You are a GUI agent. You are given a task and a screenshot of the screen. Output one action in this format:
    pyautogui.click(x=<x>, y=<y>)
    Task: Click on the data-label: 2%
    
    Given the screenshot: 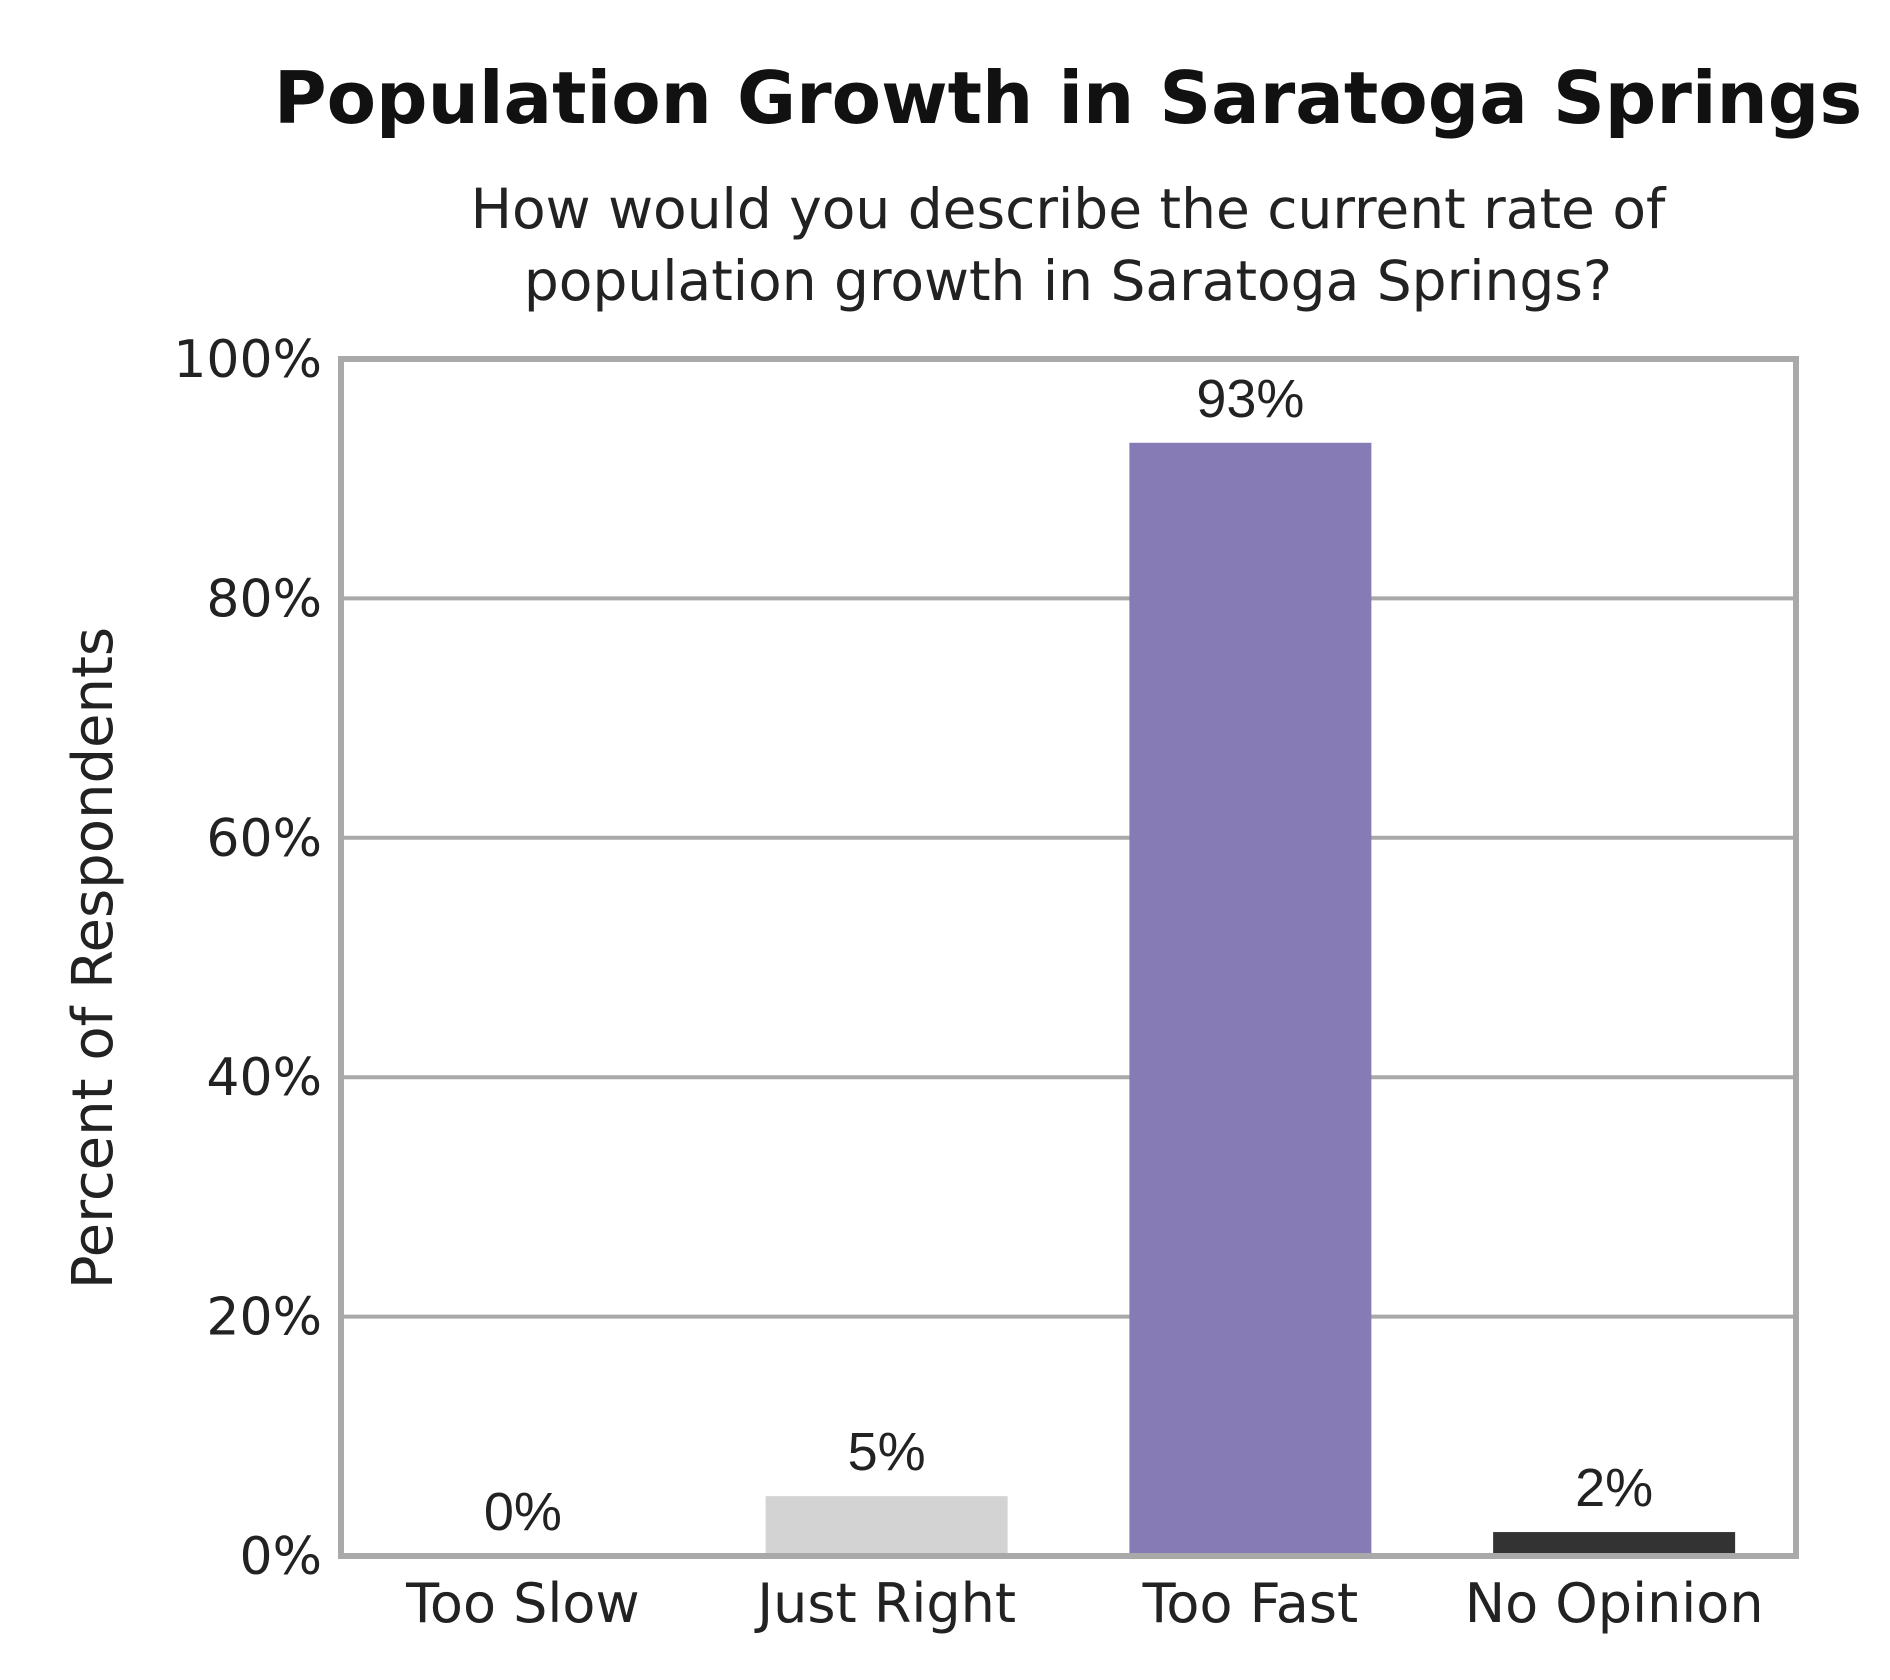 What is the action you would take?
    pyautogui.click(x=1614, y=1488)
    